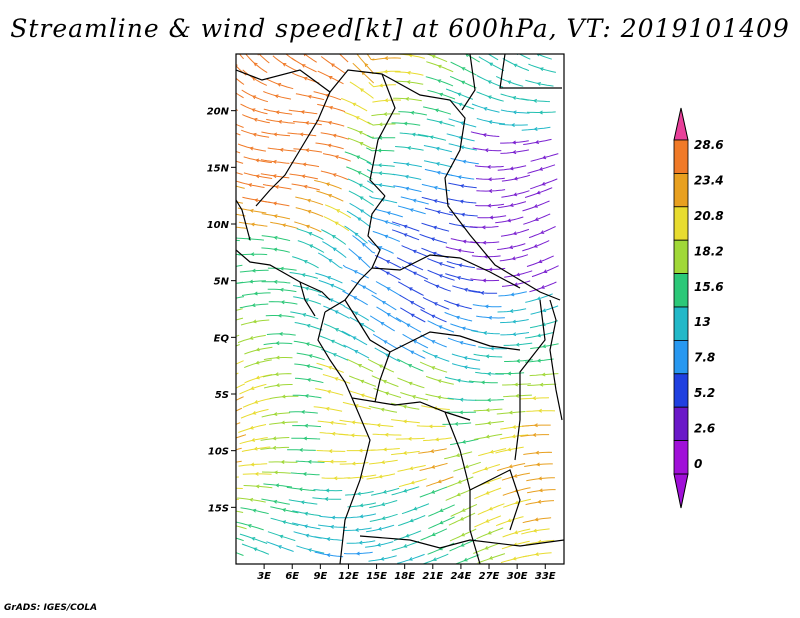 The width and height of the screenshot is (800, 618). I want to click on colorbar-level-label: 23.4, so click(709, 181).